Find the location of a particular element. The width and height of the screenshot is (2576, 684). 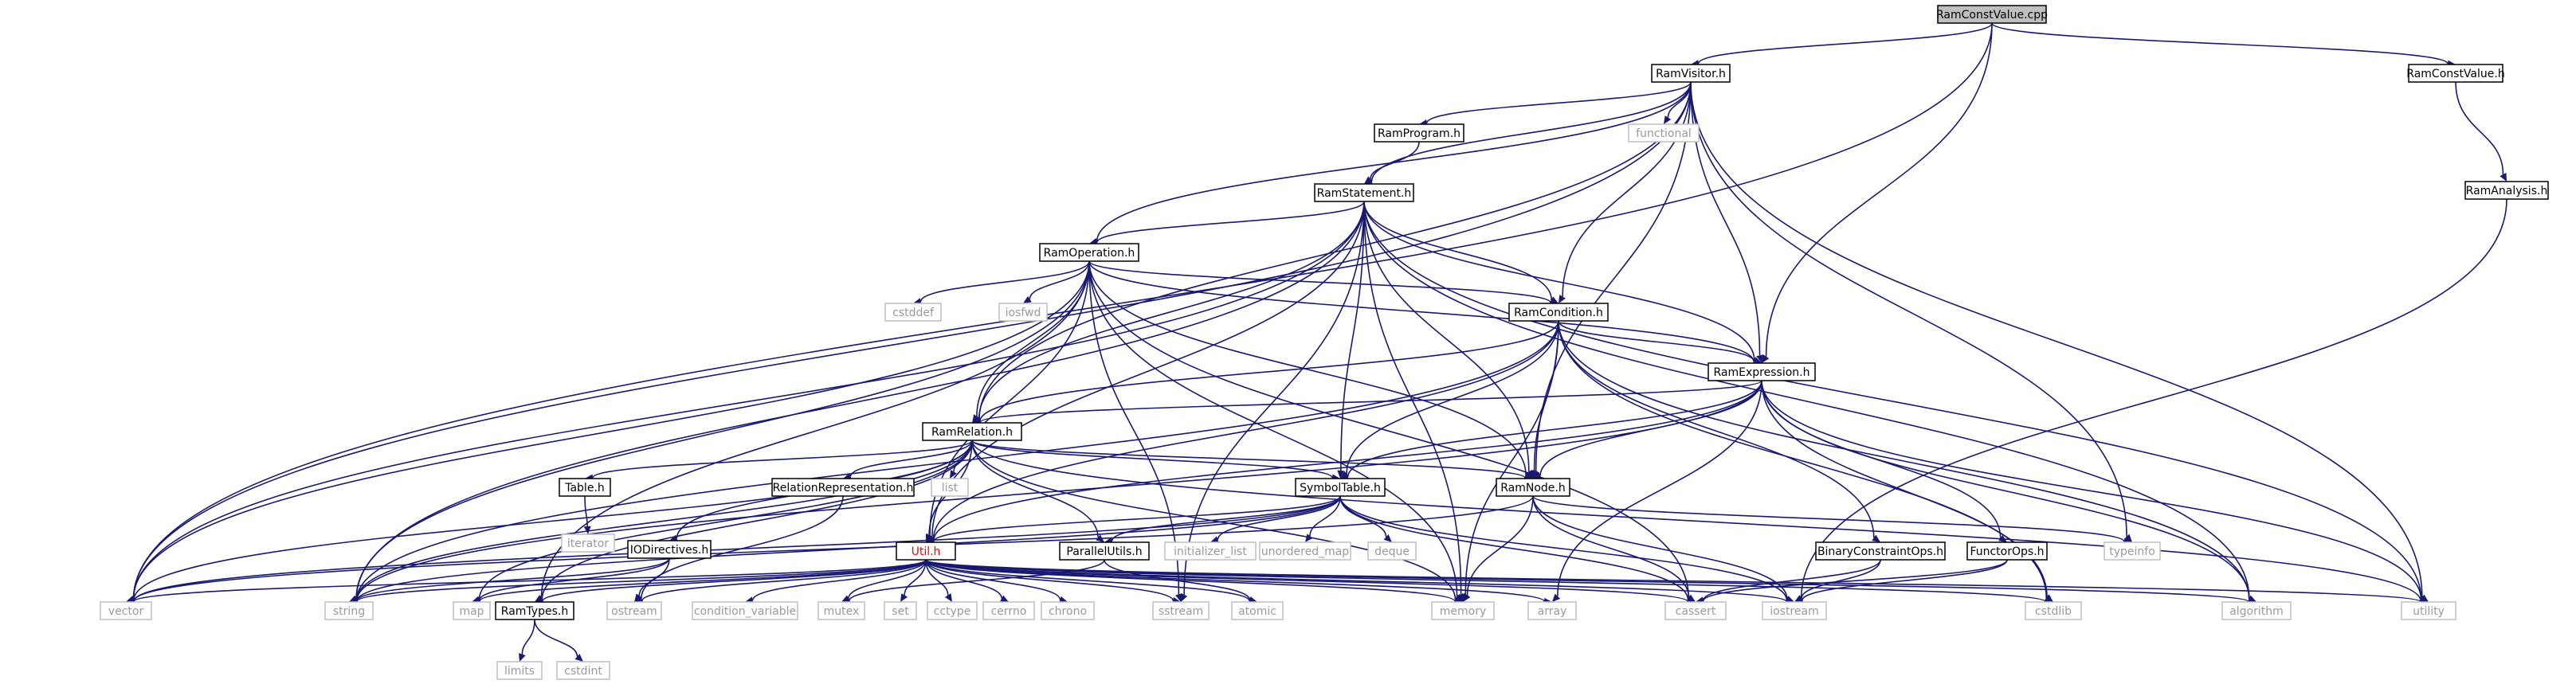

node-ramanalysis-h: RamAnalysis.h is located at coordinates (2506, 190).